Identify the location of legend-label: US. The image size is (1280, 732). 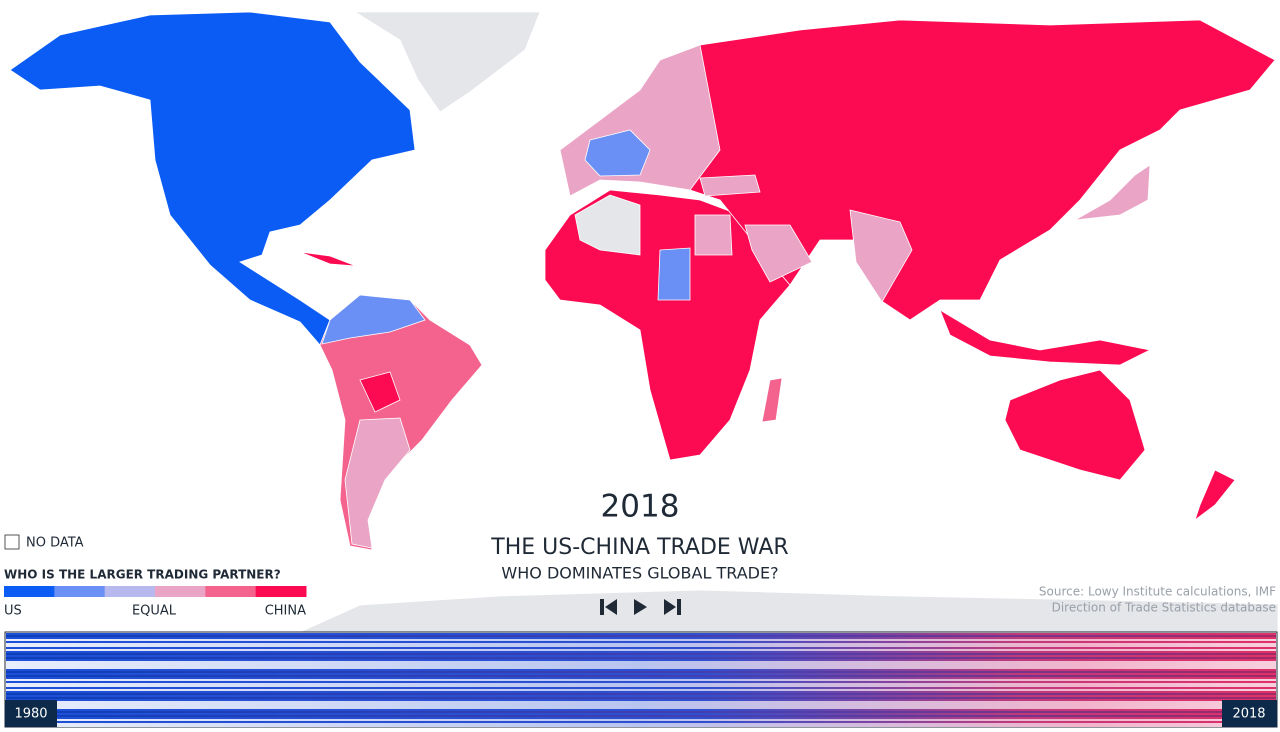
(13, 611).